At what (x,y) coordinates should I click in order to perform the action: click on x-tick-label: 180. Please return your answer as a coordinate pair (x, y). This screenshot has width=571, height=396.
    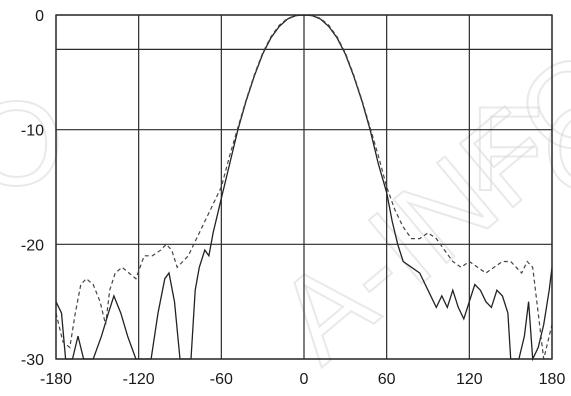
    Looking at the image, I should click on (552, 379).